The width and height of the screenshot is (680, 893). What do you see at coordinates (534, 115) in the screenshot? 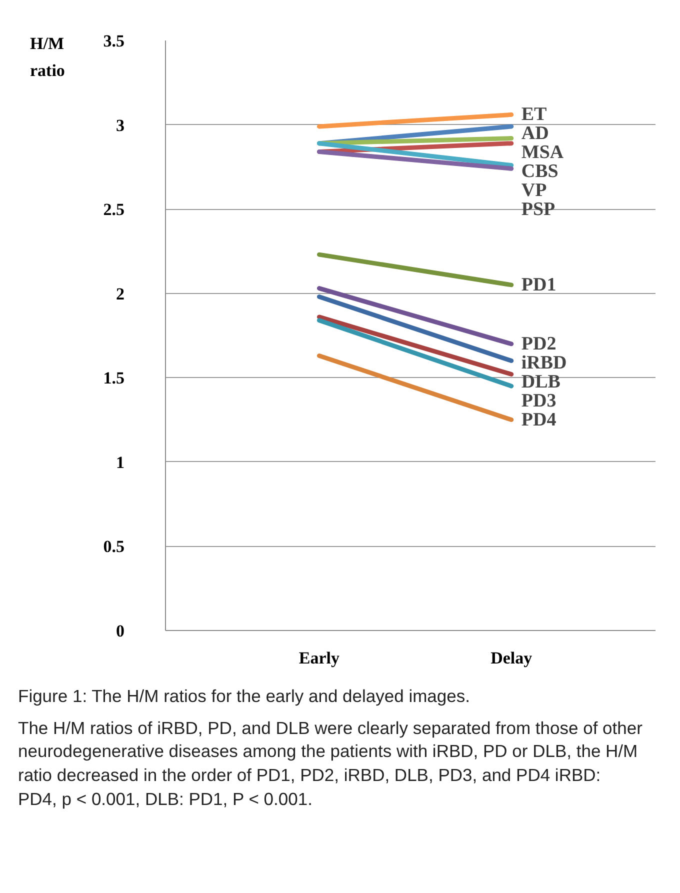
I see `series-label: ET` at bounding box center [534, 115].